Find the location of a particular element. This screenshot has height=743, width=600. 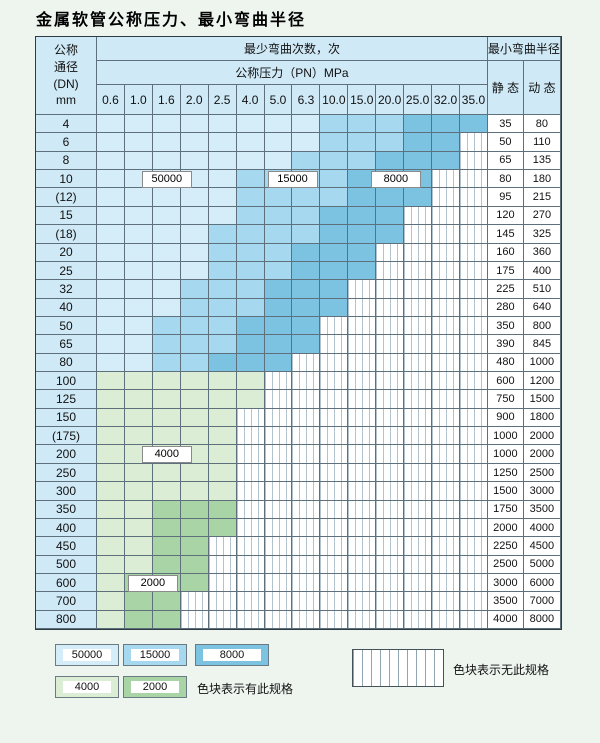

dynamic-radius-cell: 2000 is located at coordinates (542, 454).